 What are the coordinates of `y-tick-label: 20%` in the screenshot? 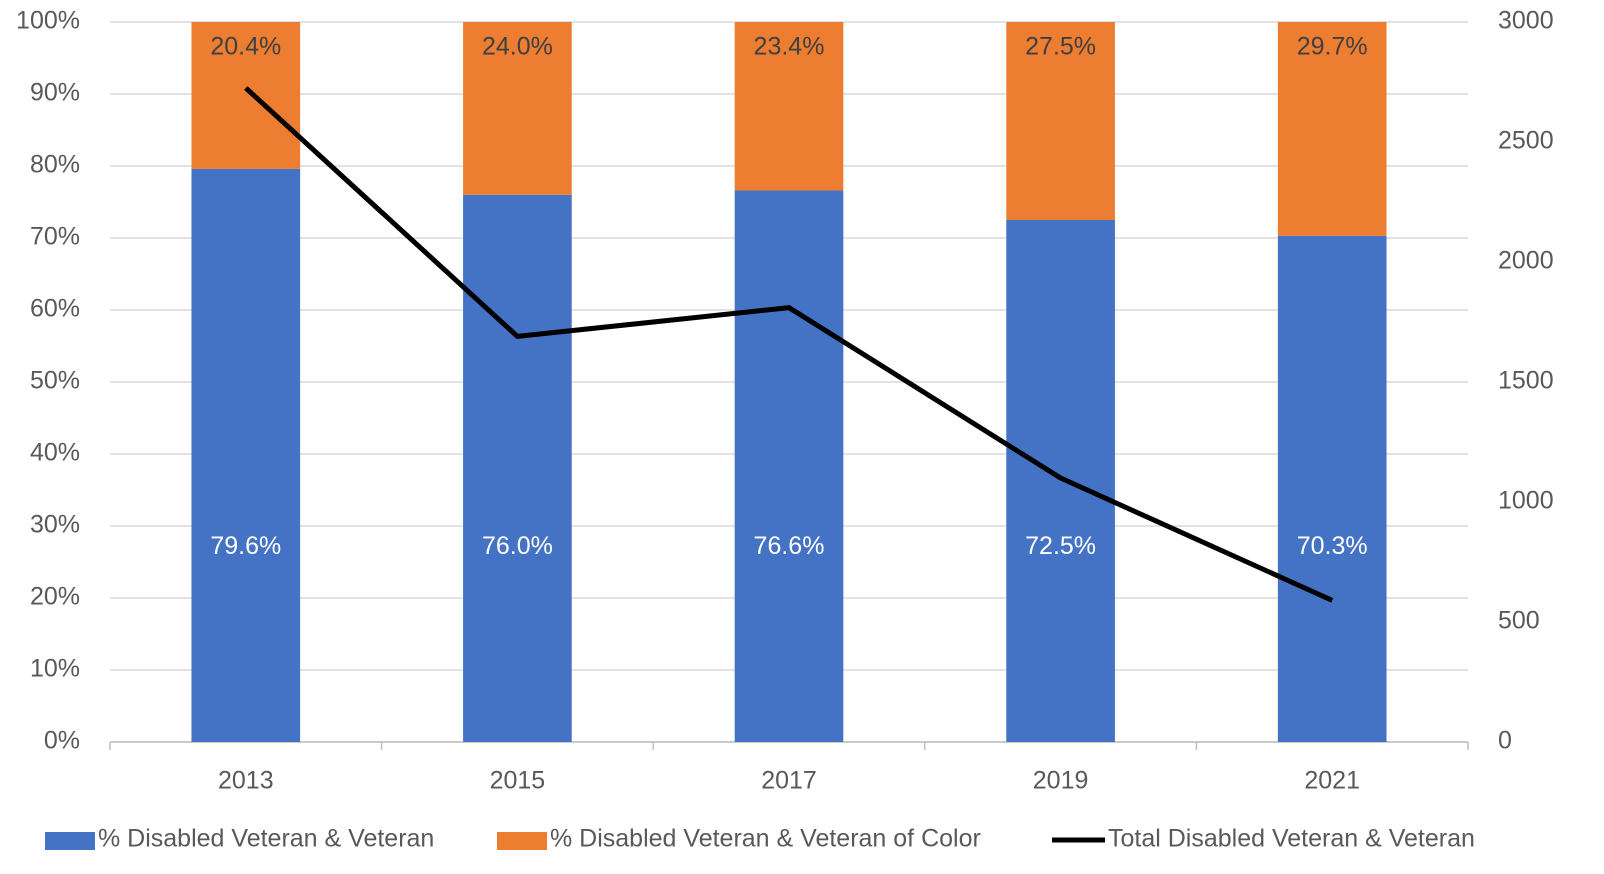 It's located at (55, 597).